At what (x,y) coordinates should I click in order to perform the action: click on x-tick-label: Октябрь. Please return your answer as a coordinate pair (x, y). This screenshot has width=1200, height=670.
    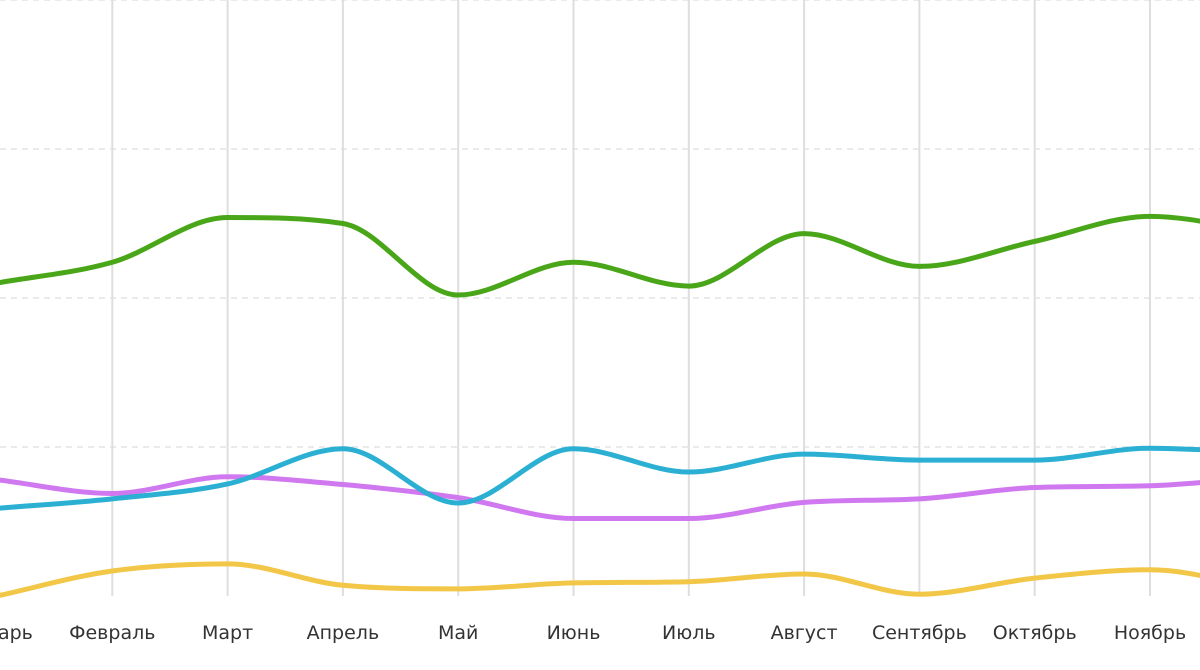
    Looking at the image, I should click on (1035, 633).